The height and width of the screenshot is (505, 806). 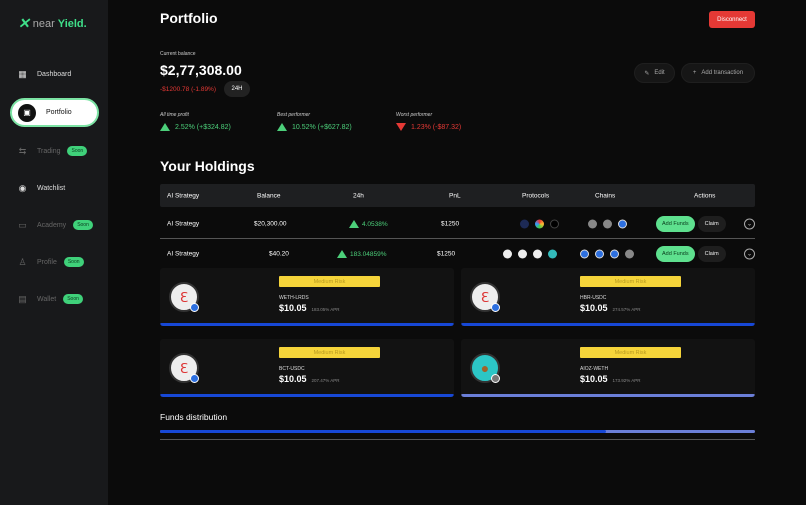 What do you see at coordinates (22, 298) in the screenshot?
I see `wallet-icon: ▤` at bounding box center [22, 298].